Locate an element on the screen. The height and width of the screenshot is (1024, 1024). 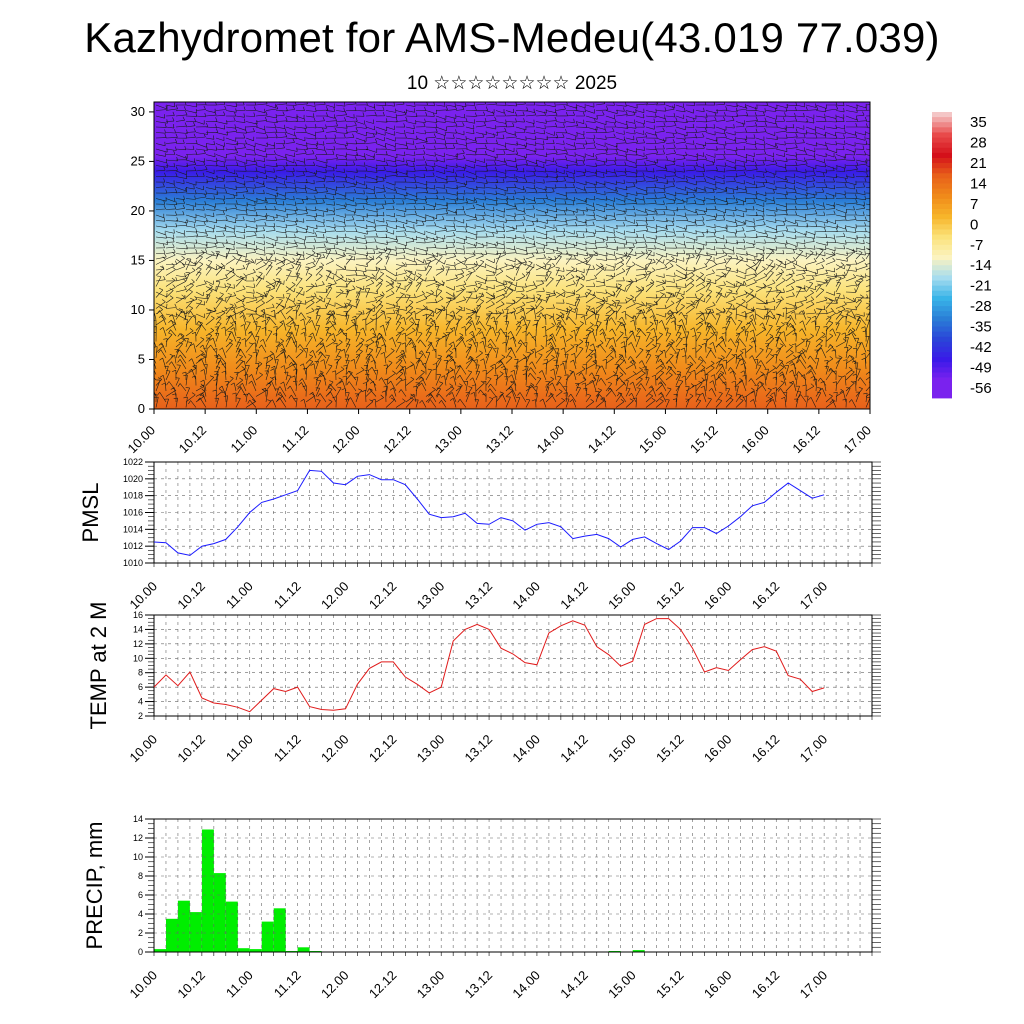
colorbar-label: 28 is located at coordinates (978, 143).